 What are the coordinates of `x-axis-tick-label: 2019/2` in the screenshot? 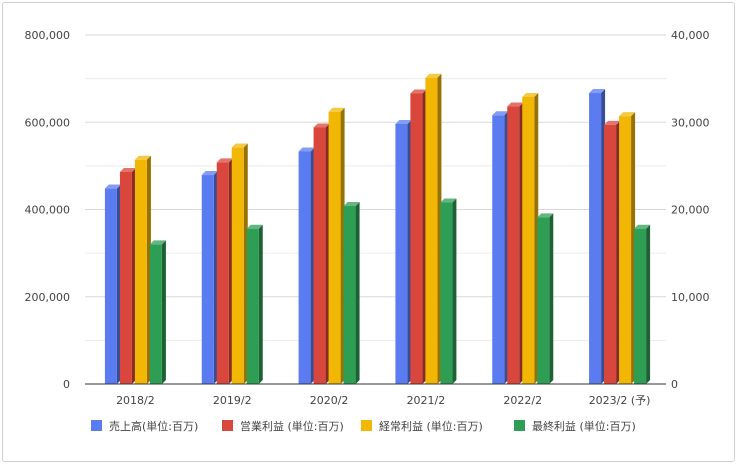 It's located at (232, 400).